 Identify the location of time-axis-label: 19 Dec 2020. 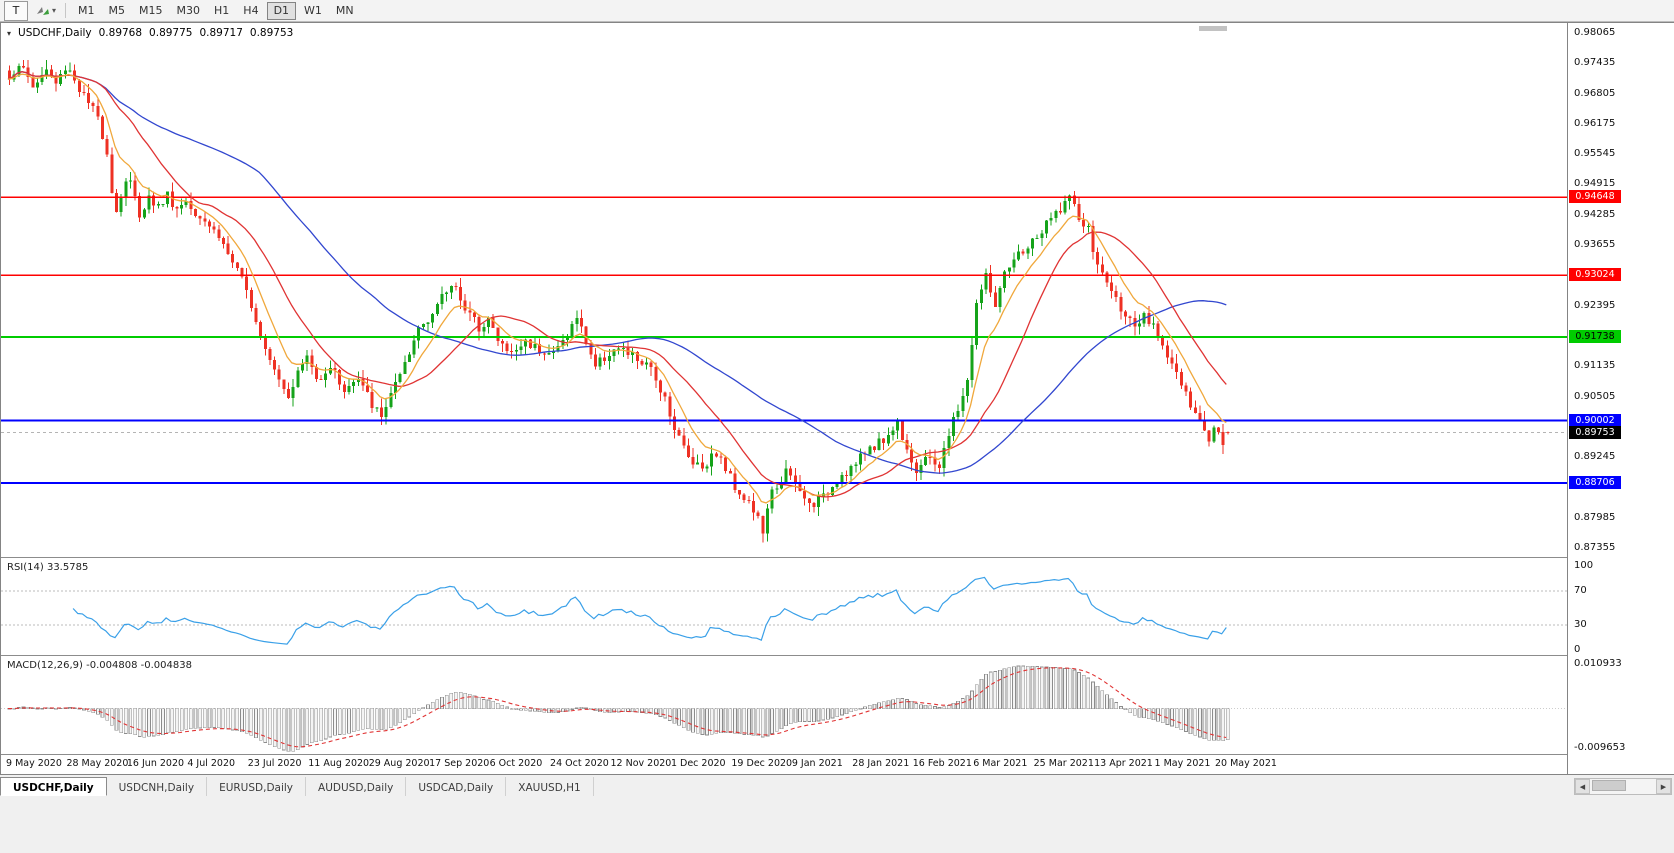
(762, 763).